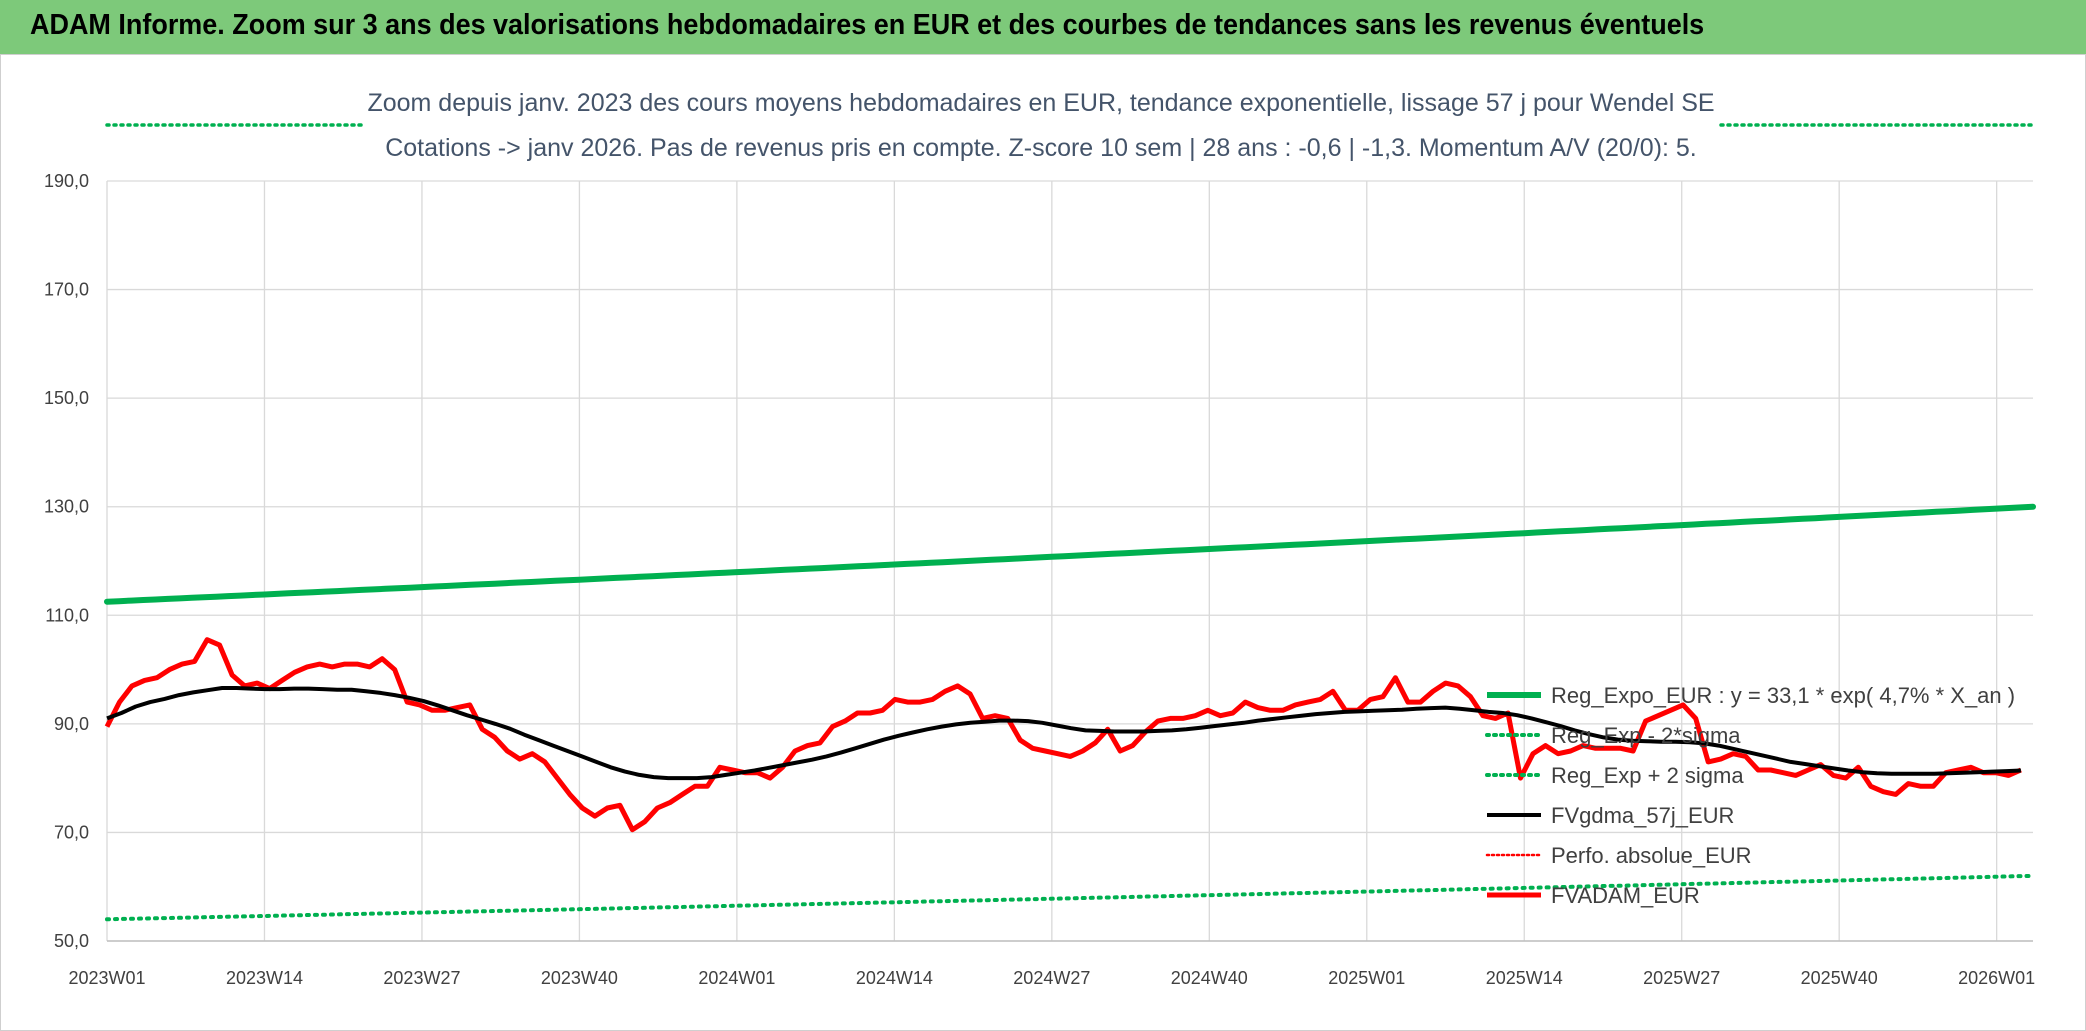 The height and width of the screenshot is (1031, 2086). I want to click on x-tick-label: 2025W01, so click(1366, 978).